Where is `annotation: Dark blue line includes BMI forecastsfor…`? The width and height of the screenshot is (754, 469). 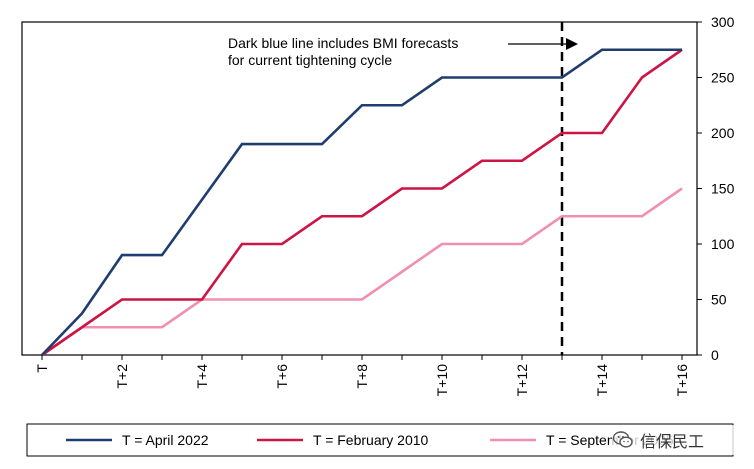
annotation: Dark blue line includes BMI forecastsfor… is located at coordinates (403, 51).